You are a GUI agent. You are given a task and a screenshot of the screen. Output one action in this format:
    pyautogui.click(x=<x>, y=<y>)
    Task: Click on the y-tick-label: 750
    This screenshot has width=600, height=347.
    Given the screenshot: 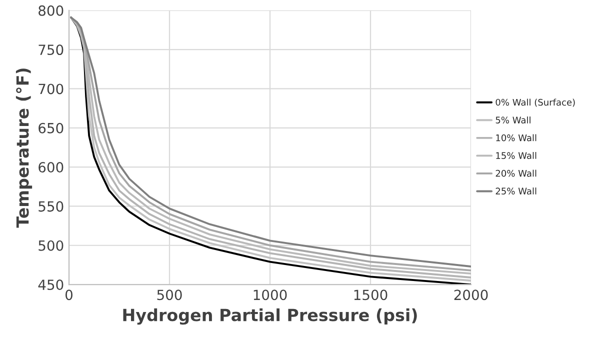 What is the action you would take?
    pyautogui.click(x=51, y=50)
    